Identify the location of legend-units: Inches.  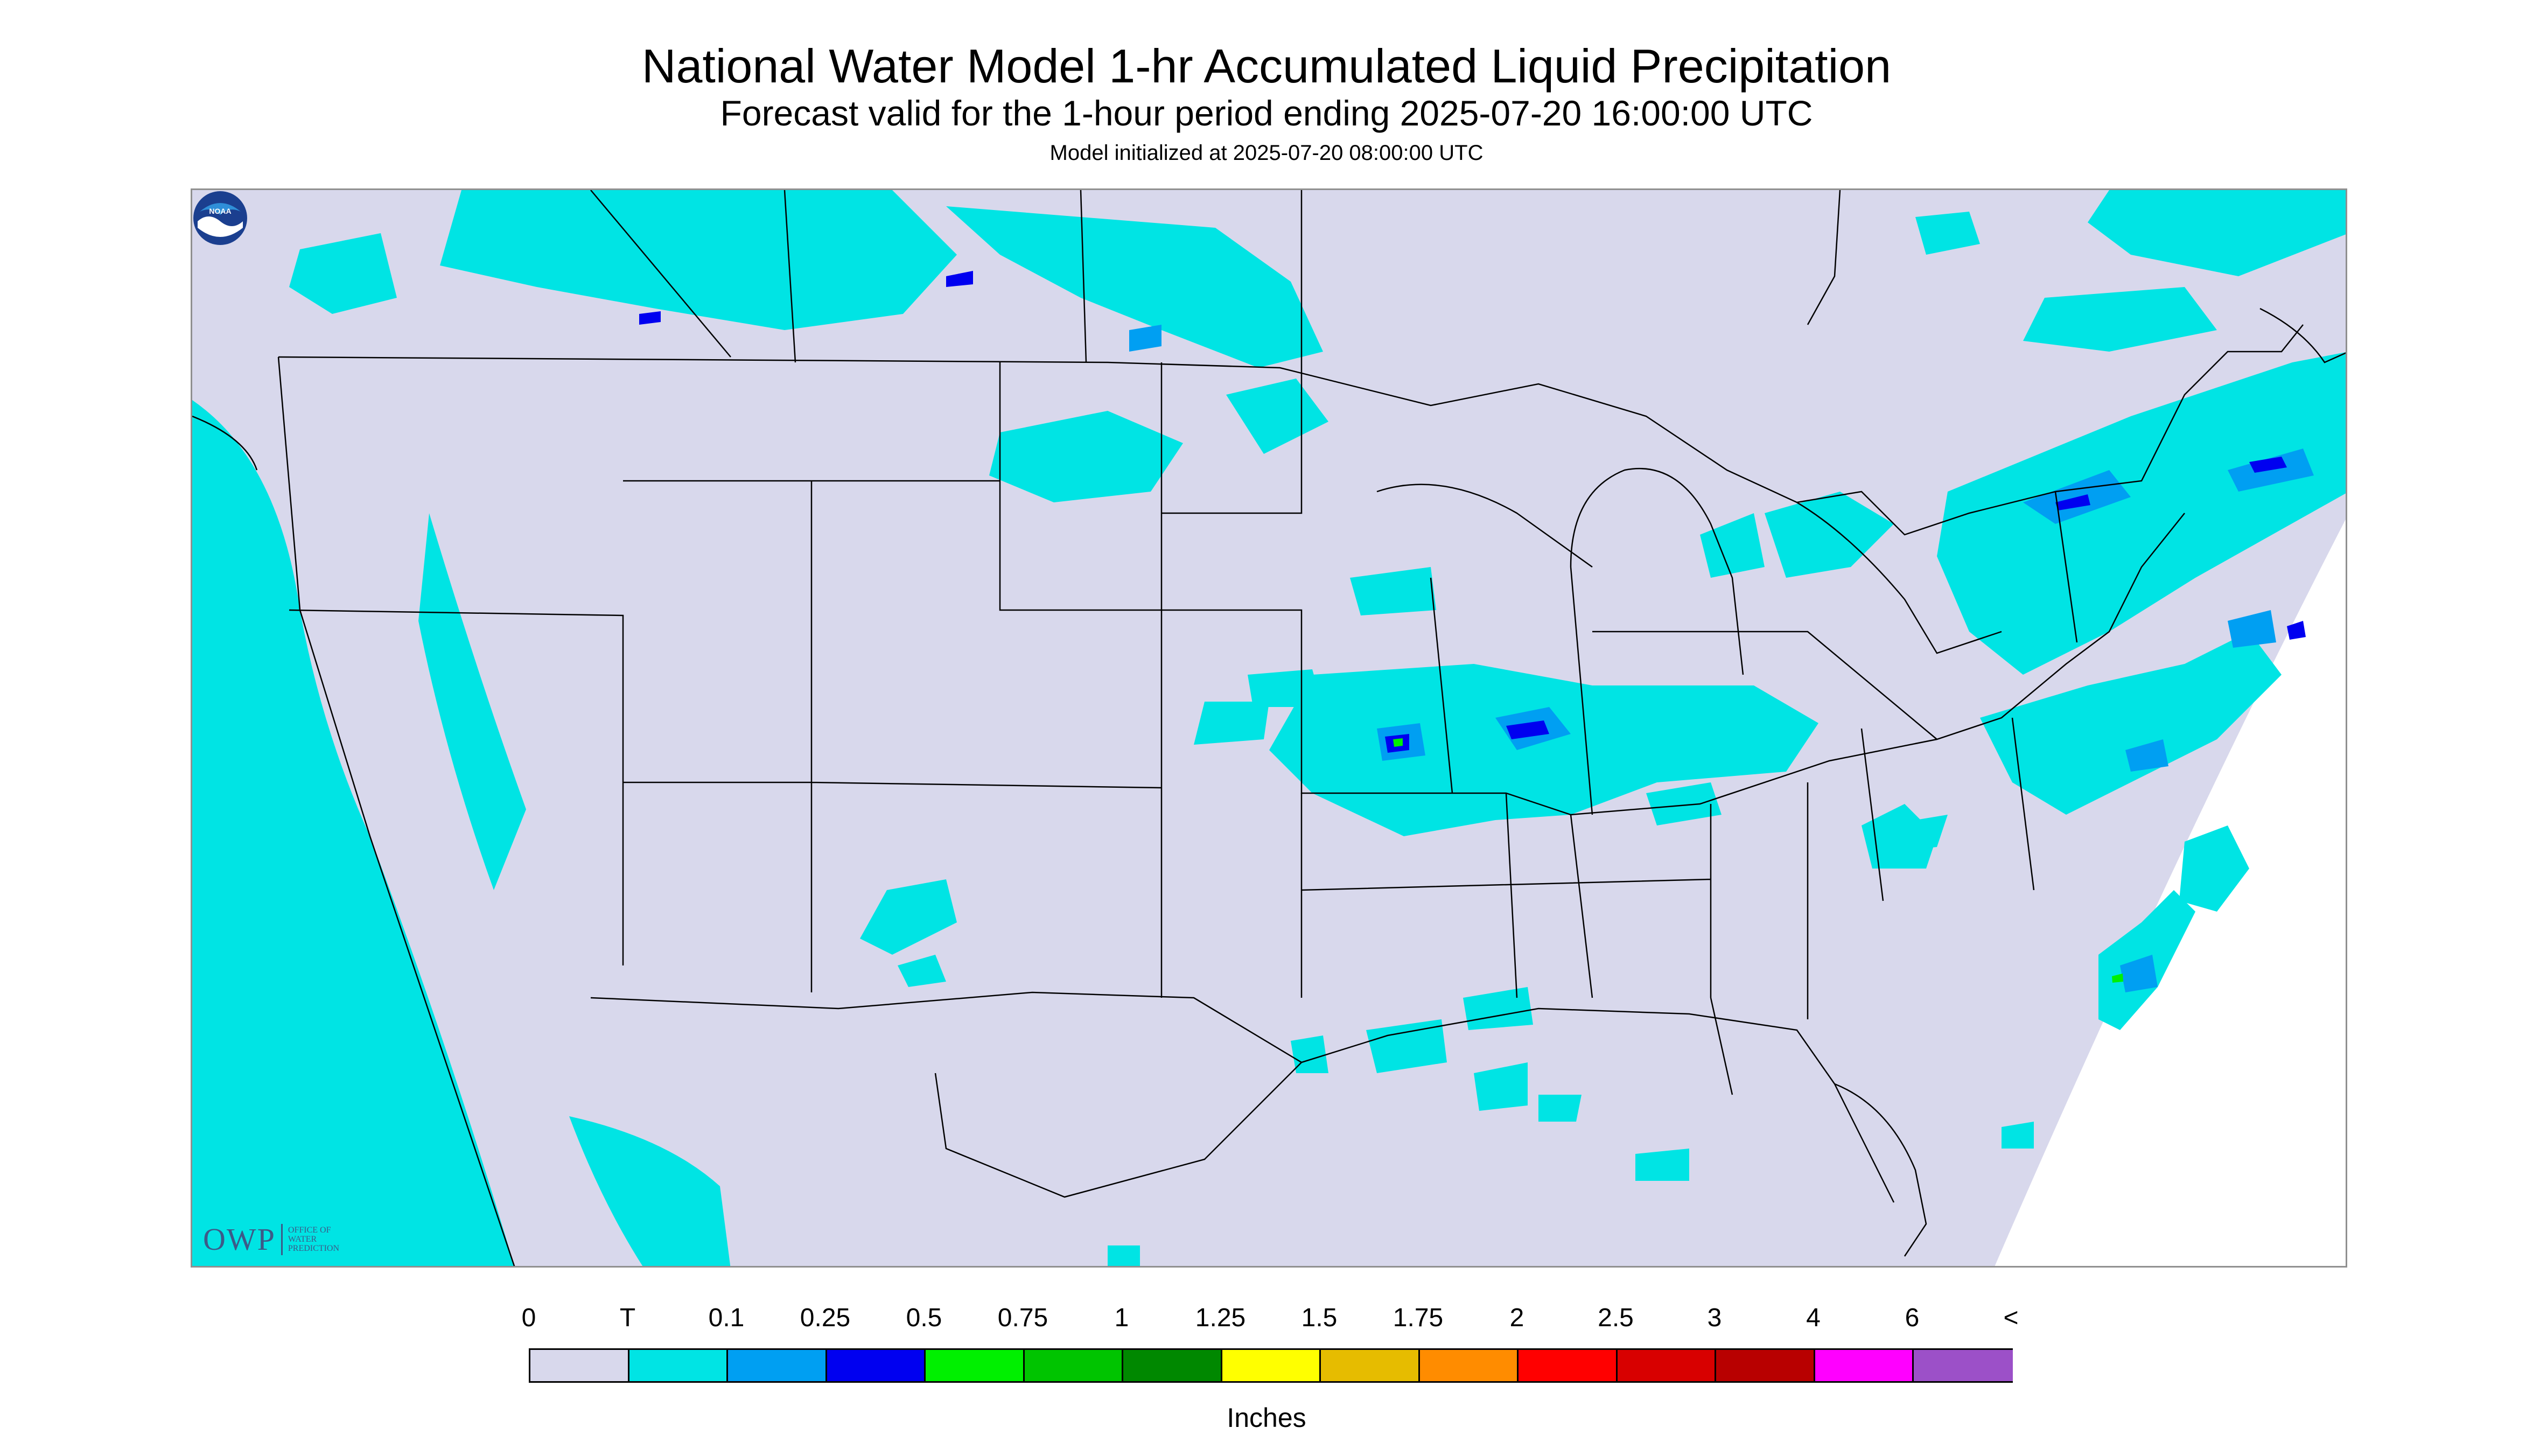
(1266, 1418).